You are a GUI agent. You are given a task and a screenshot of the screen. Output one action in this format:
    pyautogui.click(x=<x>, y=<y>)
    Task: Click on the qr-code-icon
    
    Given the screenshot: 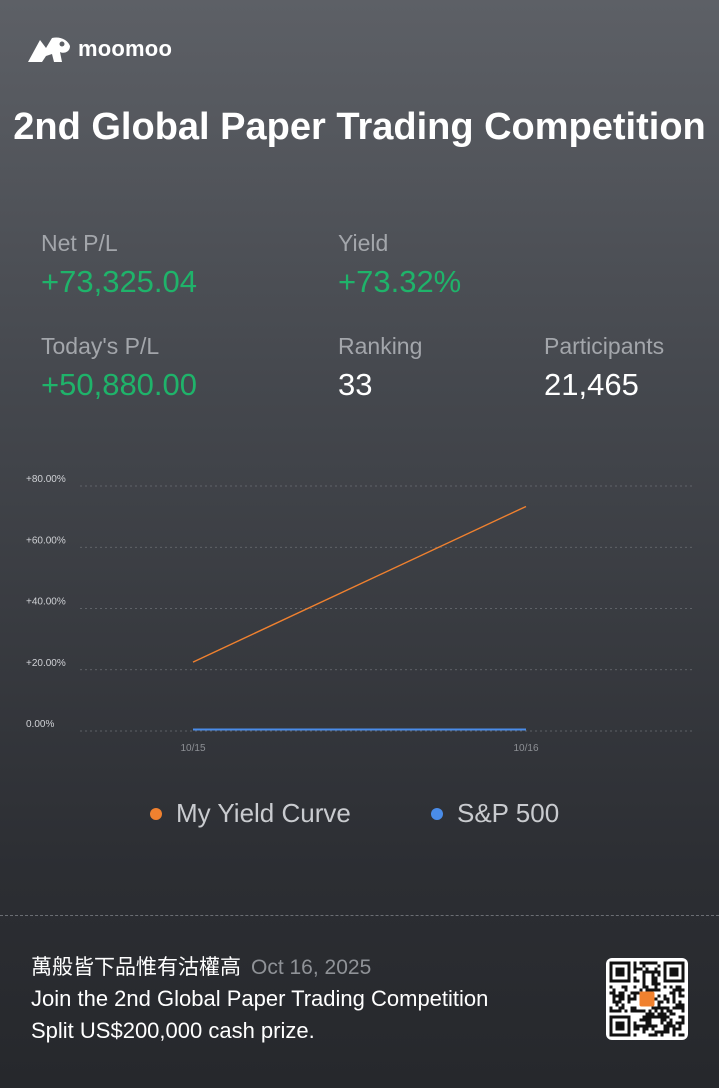 What is the action you would take?
    pyautogui.click(x=647, y=999)
    